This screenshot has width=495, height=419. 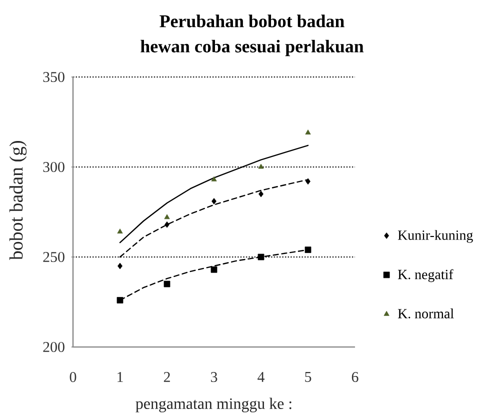 I want to click on x-axis-title: pengamatan minggu ke :, so click(x=214, y=405).